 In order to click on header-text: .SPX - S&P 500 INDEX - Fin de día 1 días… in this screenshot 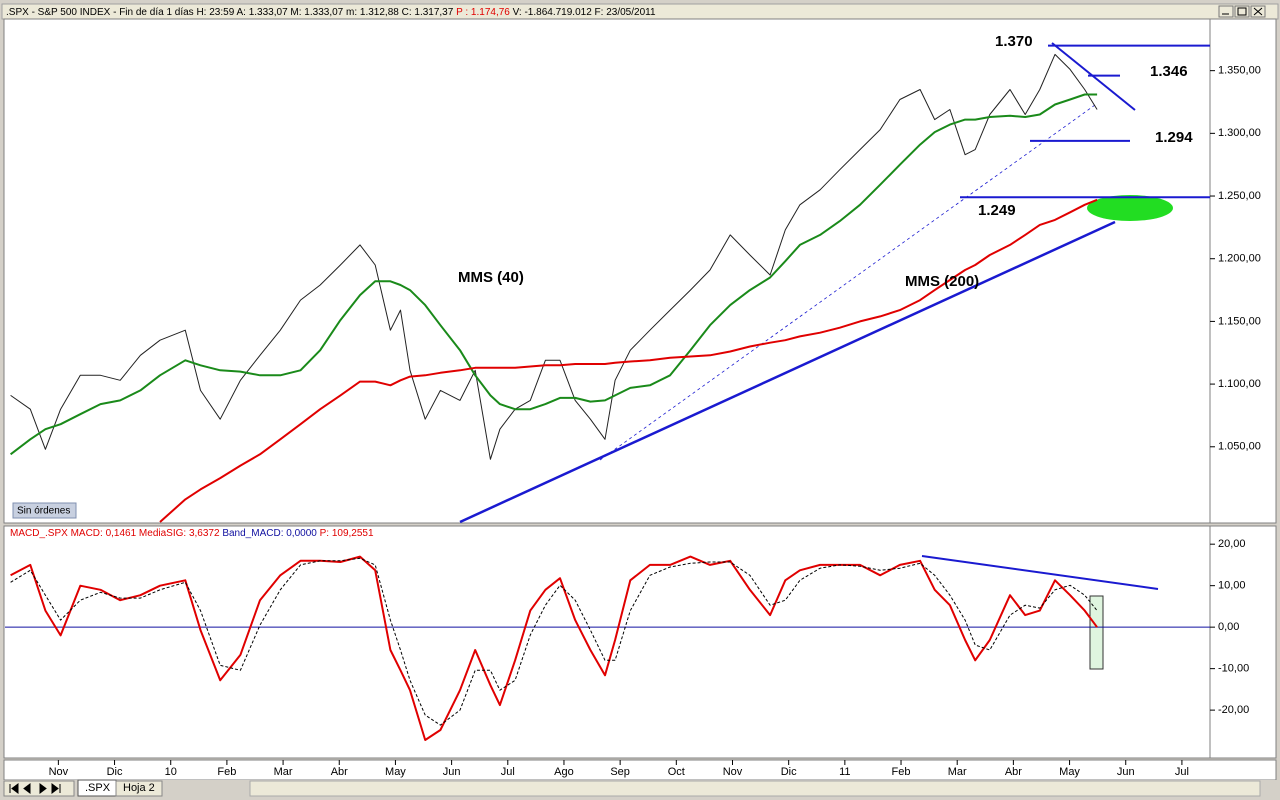, I will do `click(331, 12)`.